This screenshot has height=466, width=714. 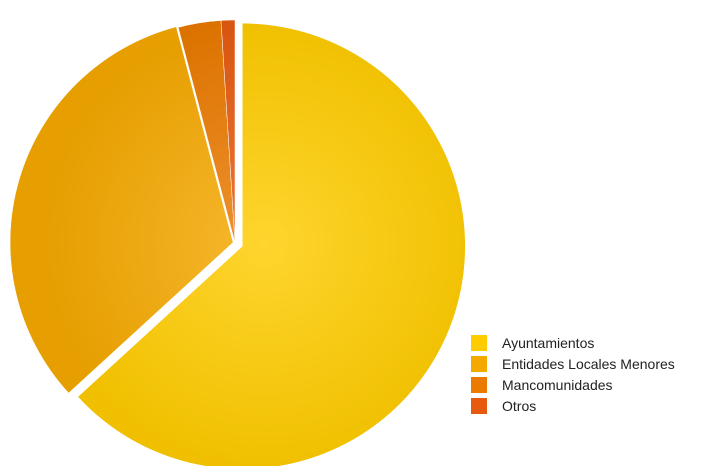 I want to click on legend-swatch-otros, so click(x=479, y=406).